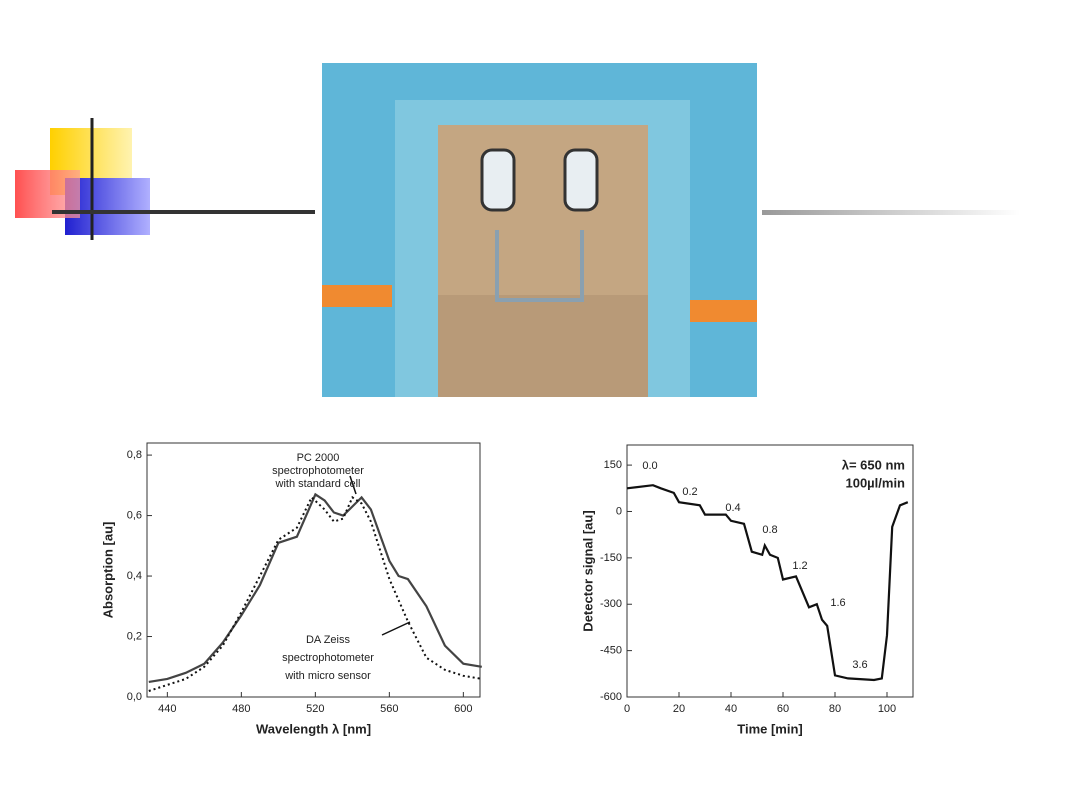 This screenshot has width=1080, height=810. Describe the element at coordinates (587, 570) in the screenshot. I see `y-axis-label: Detector signal [au]` at that location.